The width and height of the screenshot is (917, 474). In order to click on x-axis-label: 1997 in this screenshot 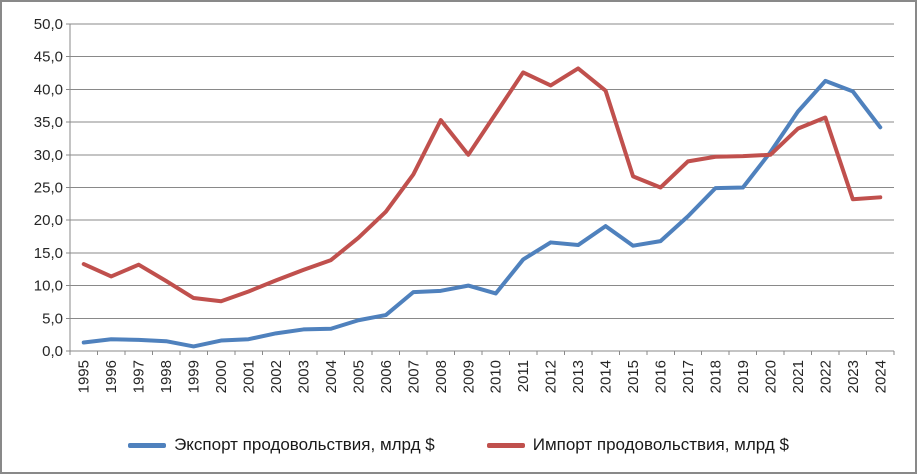, I will do `click(139, 376)`.